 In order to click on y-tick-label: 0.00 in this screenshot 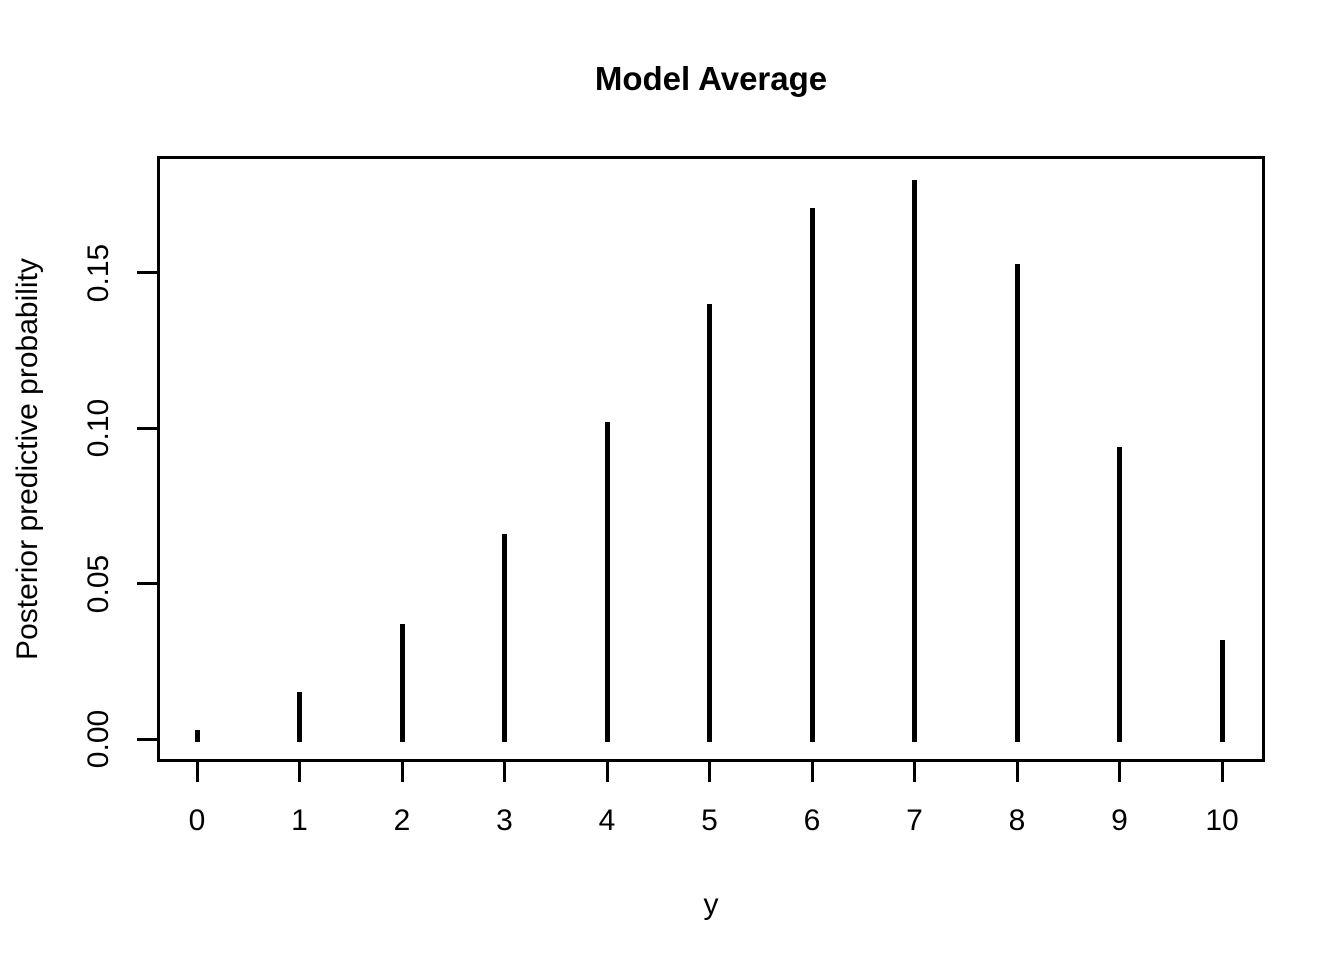, I will do `click(98, 739)`.